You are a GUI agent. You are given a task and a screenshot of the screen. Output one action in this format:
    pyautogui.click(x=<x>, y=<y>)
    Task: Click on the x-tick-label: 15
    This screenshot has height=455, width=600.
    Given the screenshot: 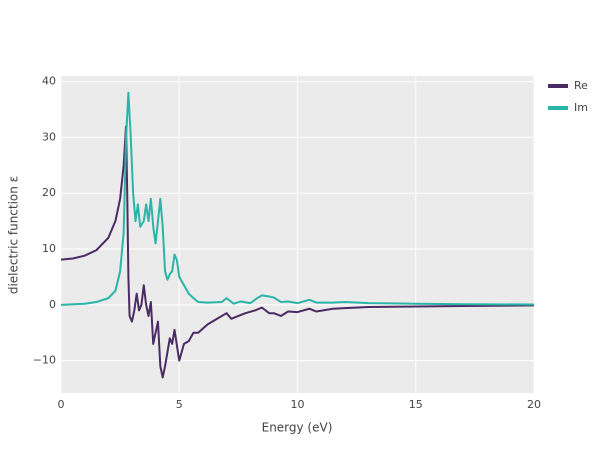 What is the action you would take?
    pyautogui.click(x=416, y=404)
    